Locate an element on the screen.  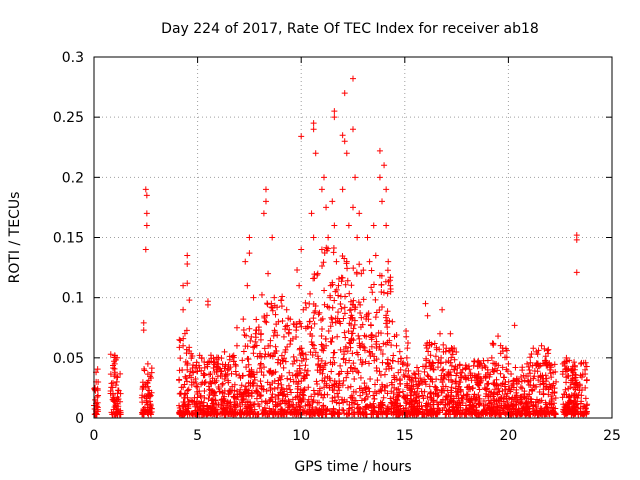
y-tick-label: 0.3 is located at coordinates (73, 58).